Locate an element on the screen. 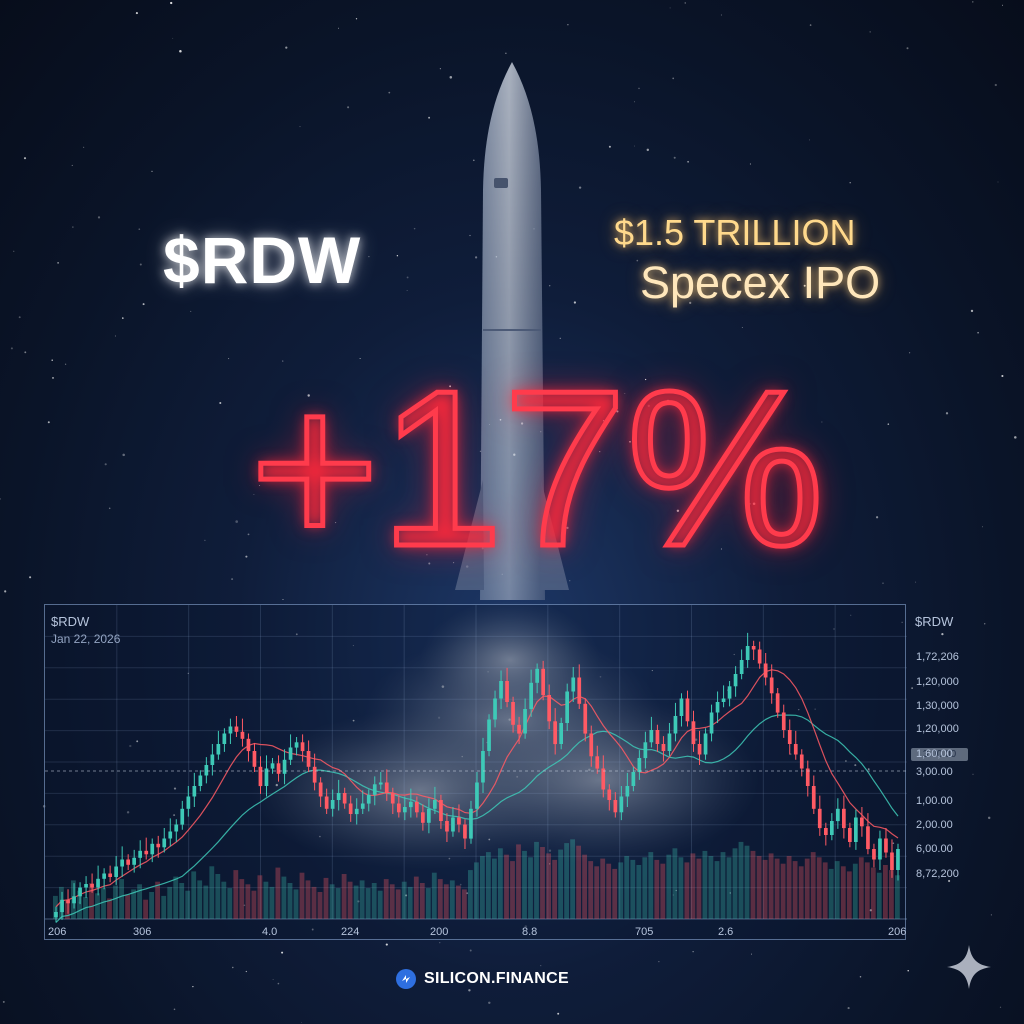 The image size is (1024, 1024). x-tick-label: 4.0 is located at coordinates (270, 932).